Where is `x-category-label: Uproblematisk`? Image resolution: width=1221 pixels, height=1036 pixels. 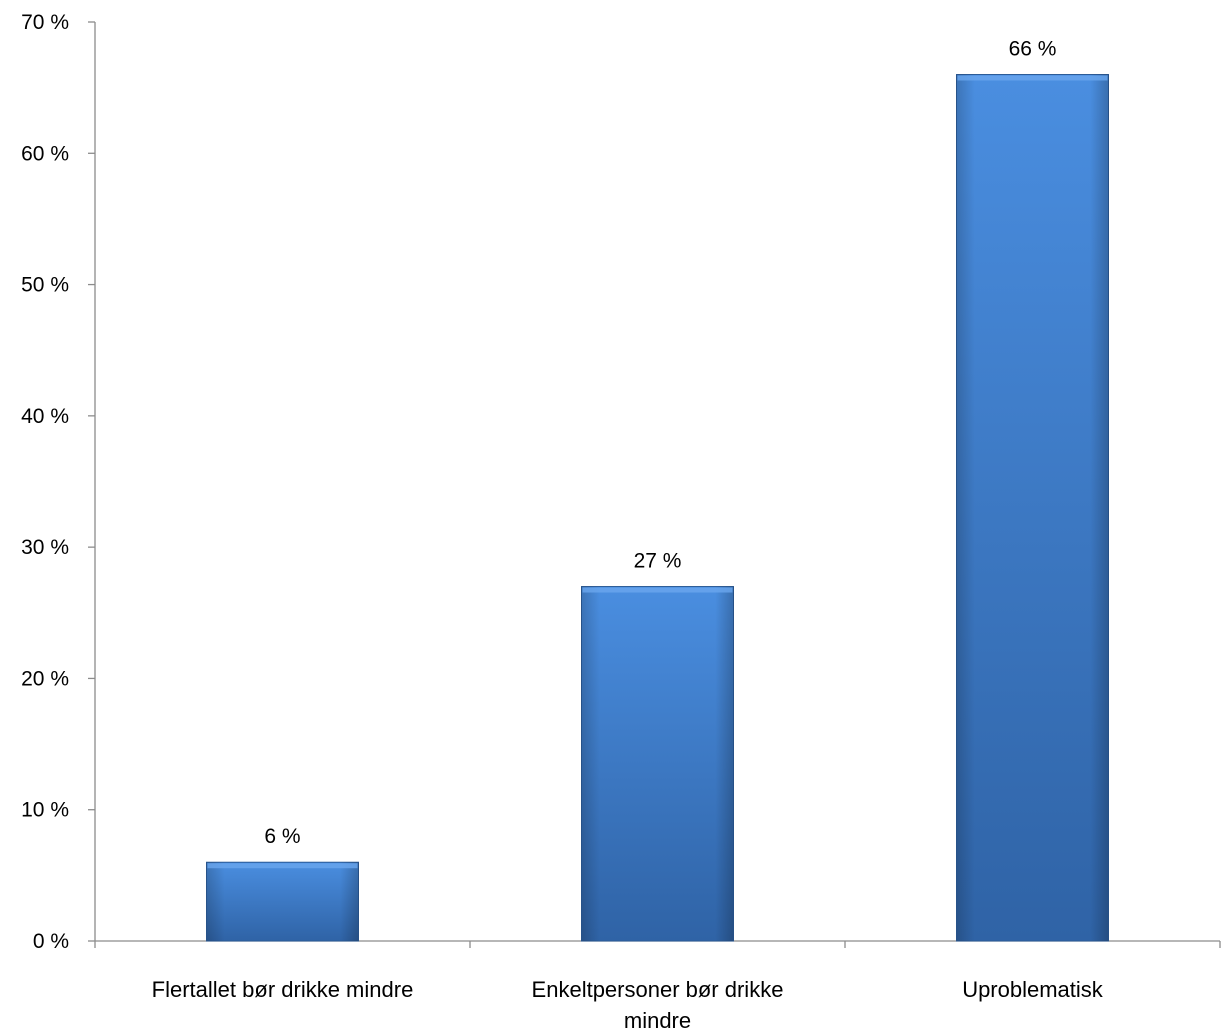
x-category-label: Uproblematisk is located at coordinates (1033, 989).